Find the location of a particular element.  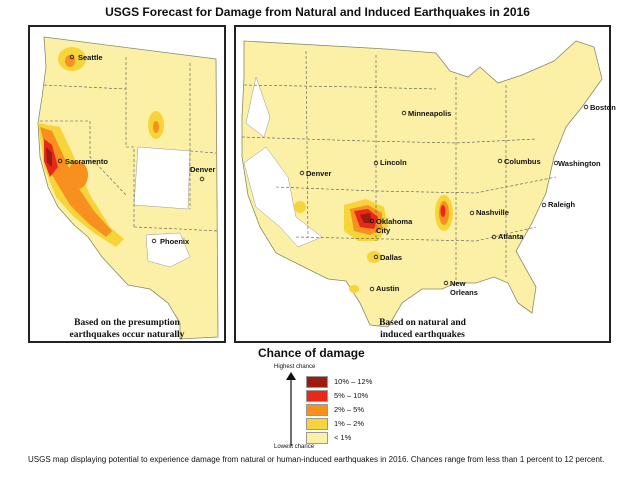

city-seattle-left: Seattle is located at coordinates (90, 57).